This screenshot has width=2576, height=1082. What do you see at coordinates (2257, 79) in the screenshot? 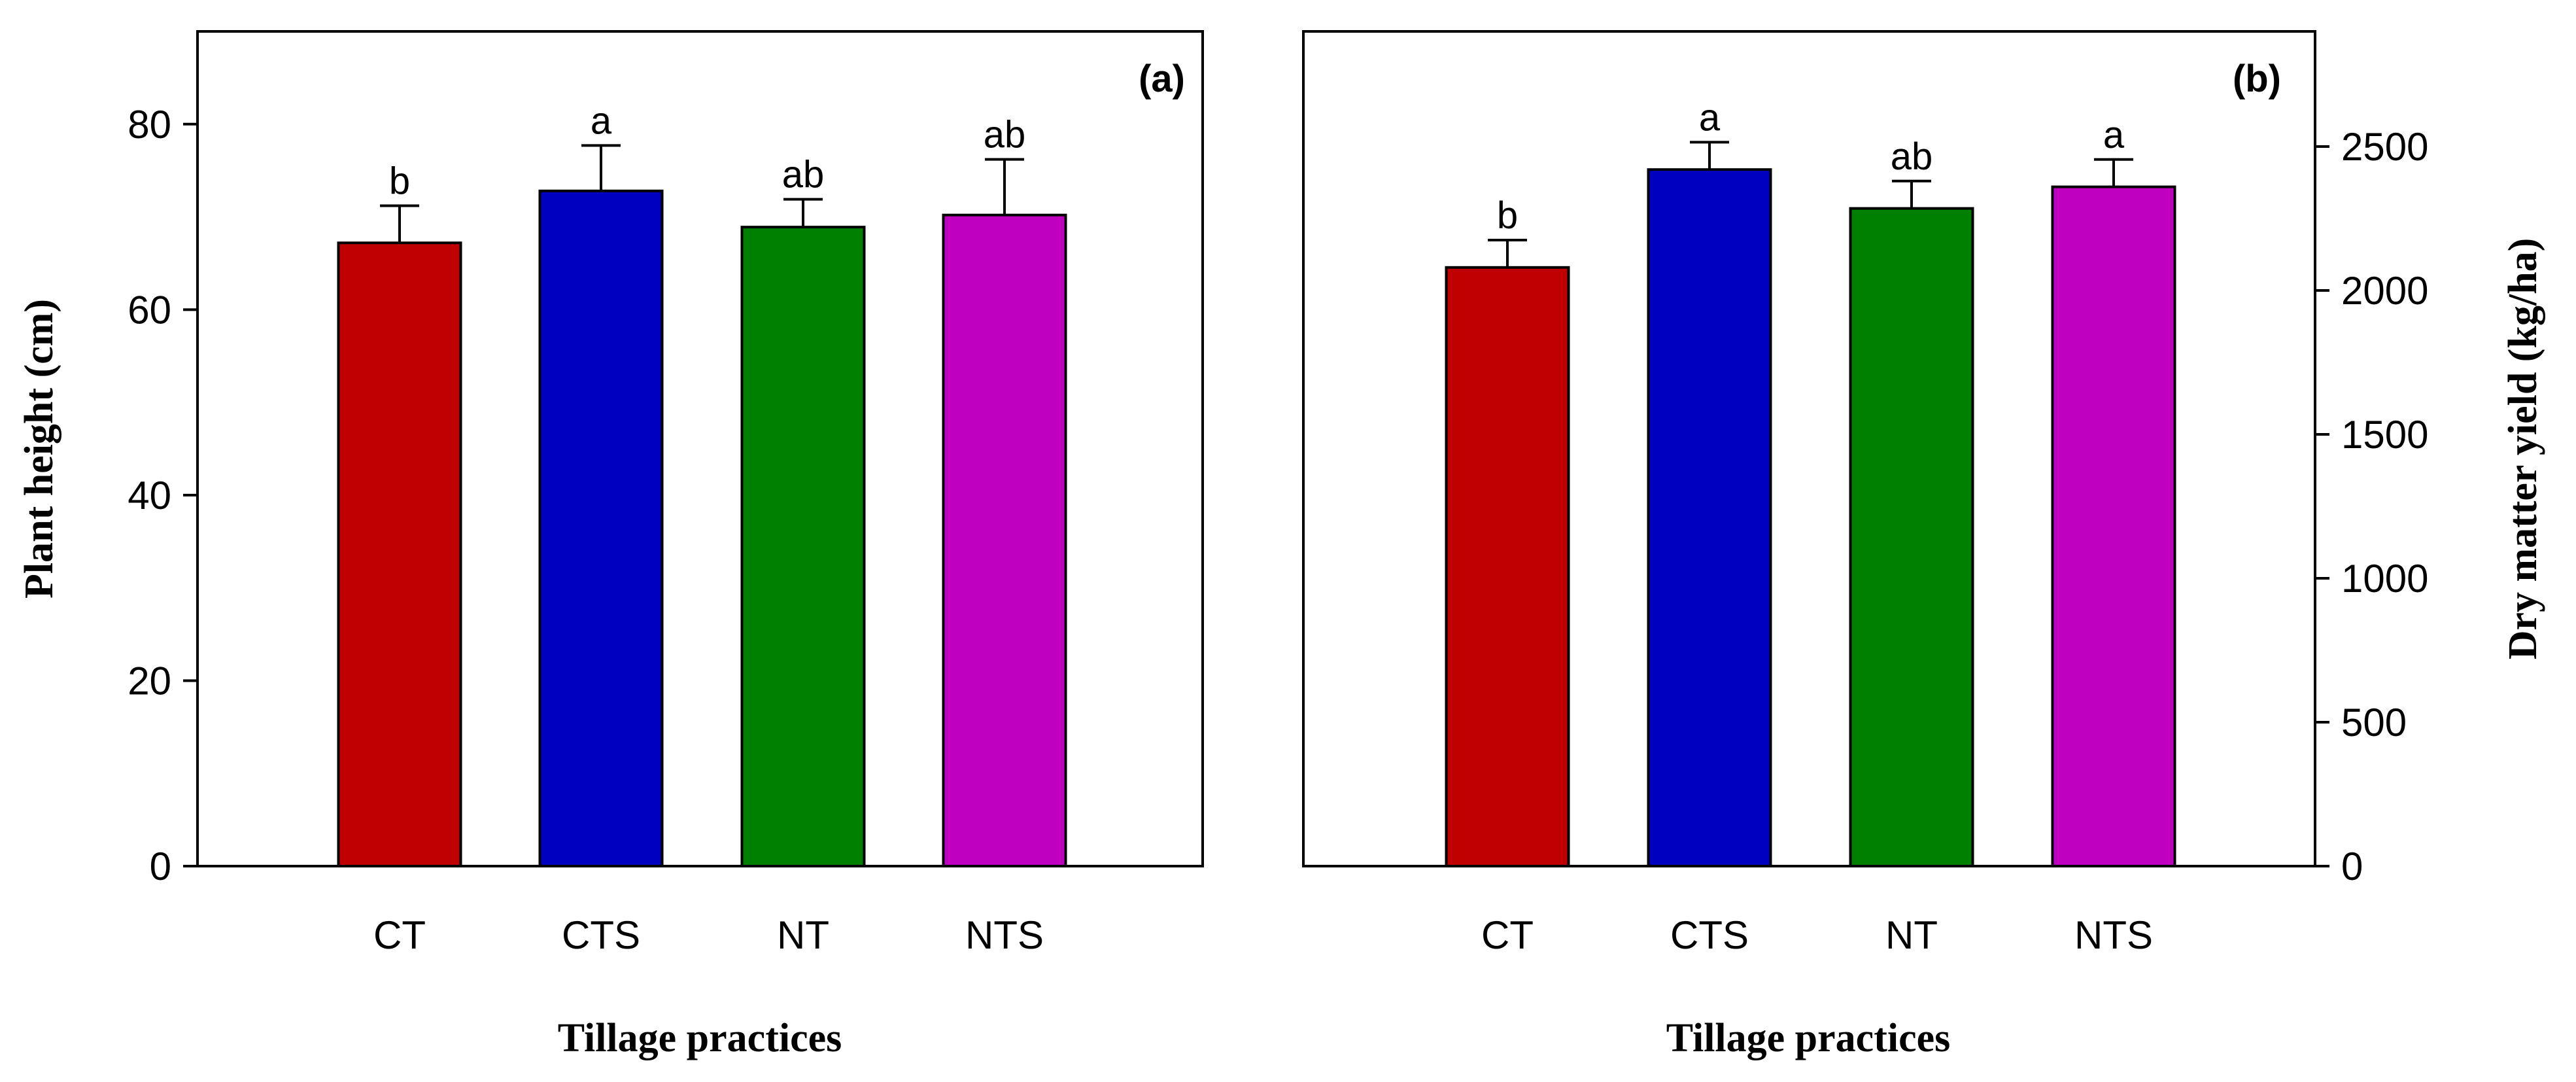
I see `panel-label-b: (b)` at bounding box center [2257, 79].